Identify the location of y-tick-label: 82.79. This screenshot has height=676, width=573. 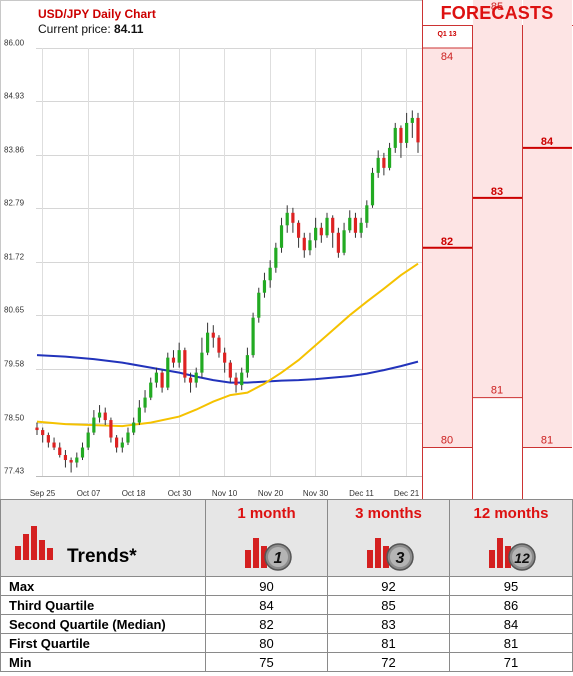
(14, 203).